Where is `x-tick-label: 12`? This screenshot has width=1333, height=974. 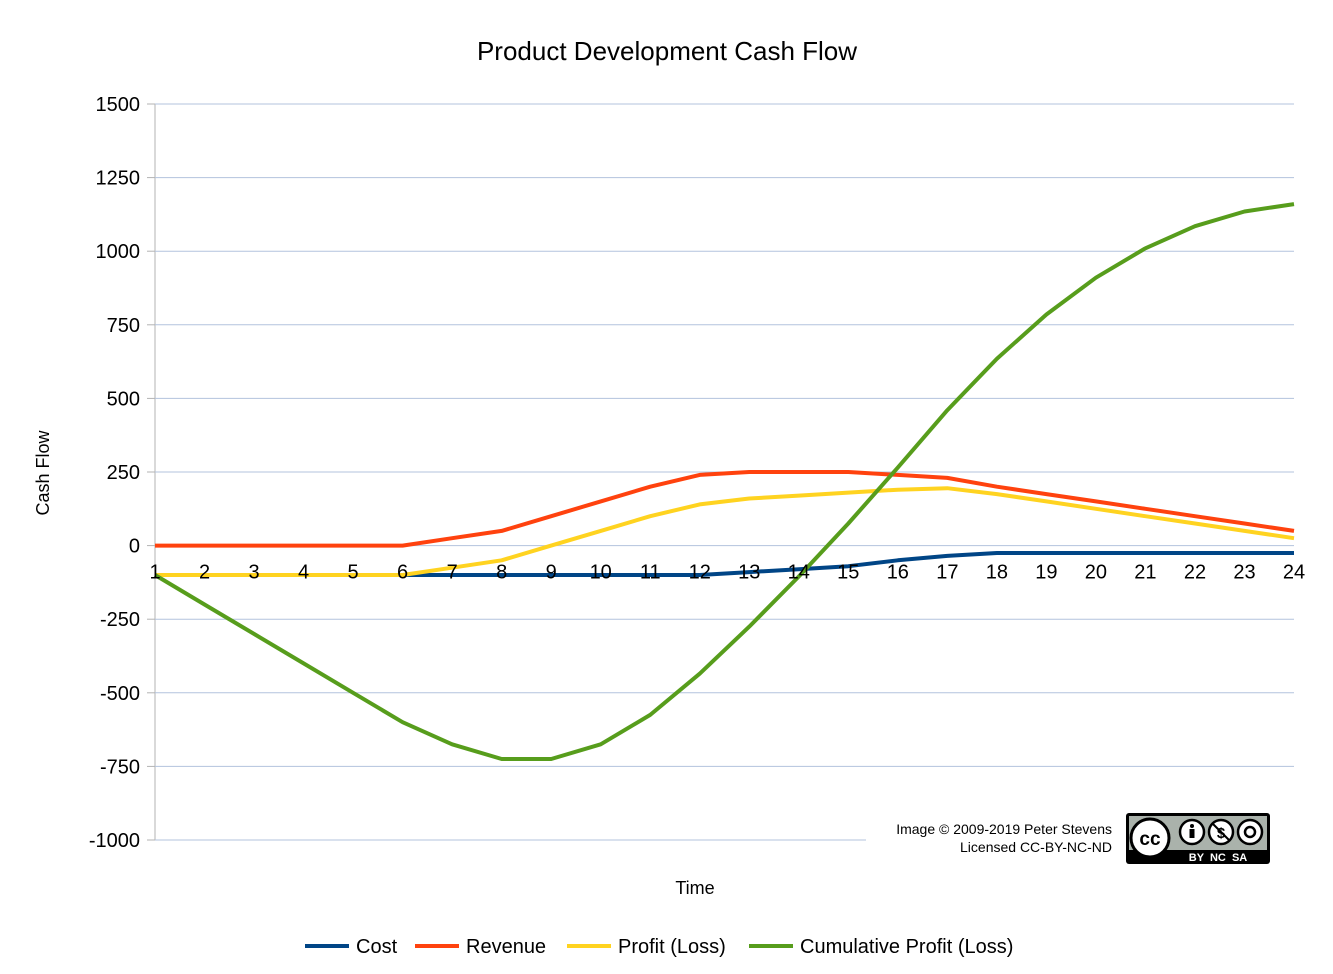
x-tick-label: 12 is located at coordinates (700, 573).